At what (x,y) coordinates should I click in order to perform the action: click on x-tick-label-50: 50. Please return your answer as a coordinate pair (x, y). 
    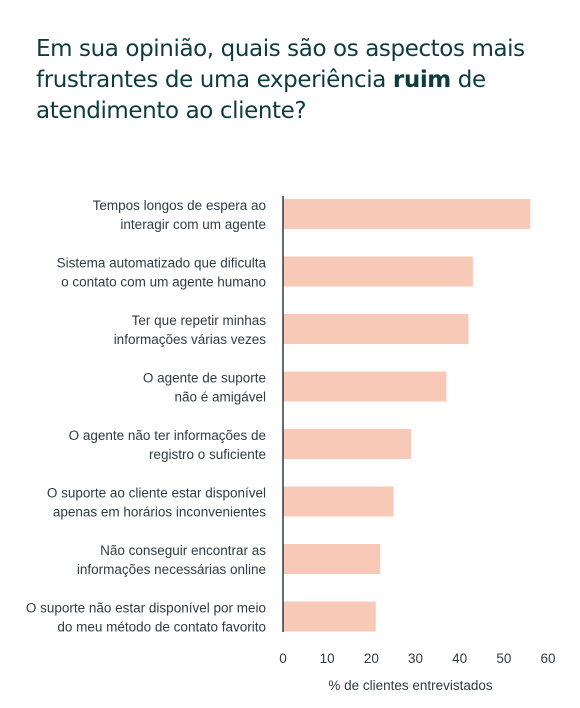
    Looking at the image, I should click on (503, 658).